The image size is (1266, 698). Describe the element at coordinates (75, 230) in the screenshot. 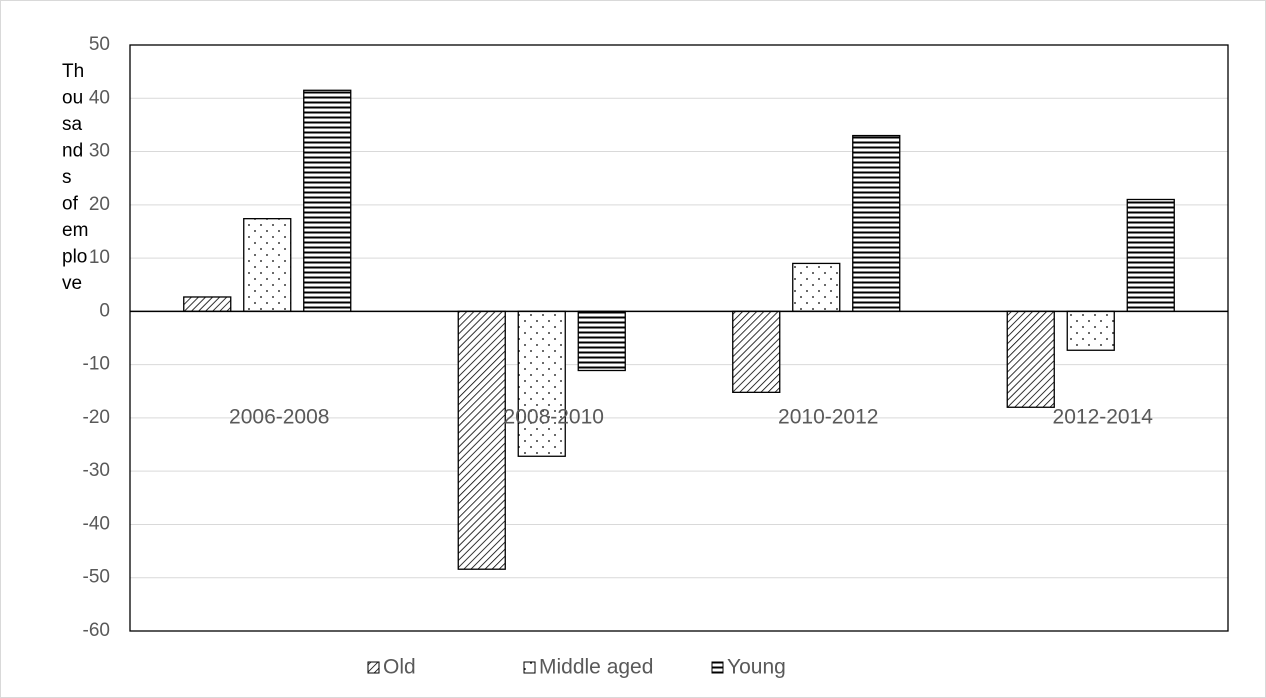

I see `y-axis-label: em` at that location.